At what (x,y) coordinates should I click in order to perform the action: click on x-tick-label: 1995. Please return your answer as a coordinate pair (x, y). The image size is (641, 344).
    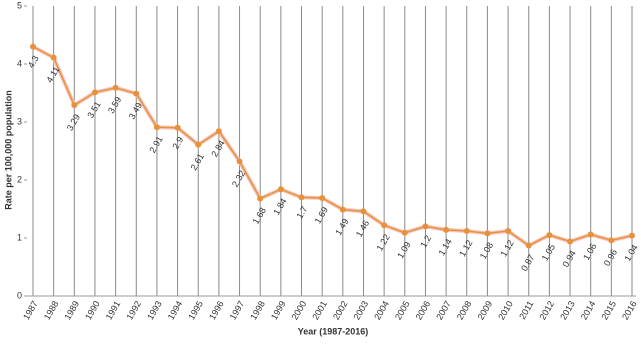
    Looking at the image, I should click on (195, 310).